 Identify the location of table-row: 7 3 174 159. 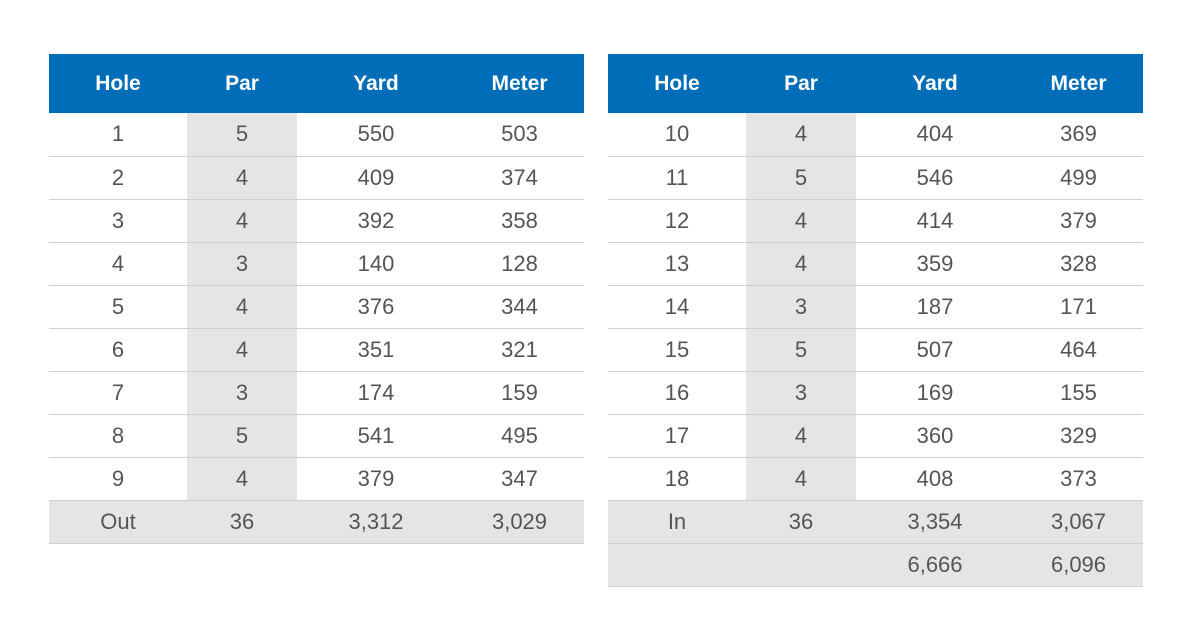
(316, 393).